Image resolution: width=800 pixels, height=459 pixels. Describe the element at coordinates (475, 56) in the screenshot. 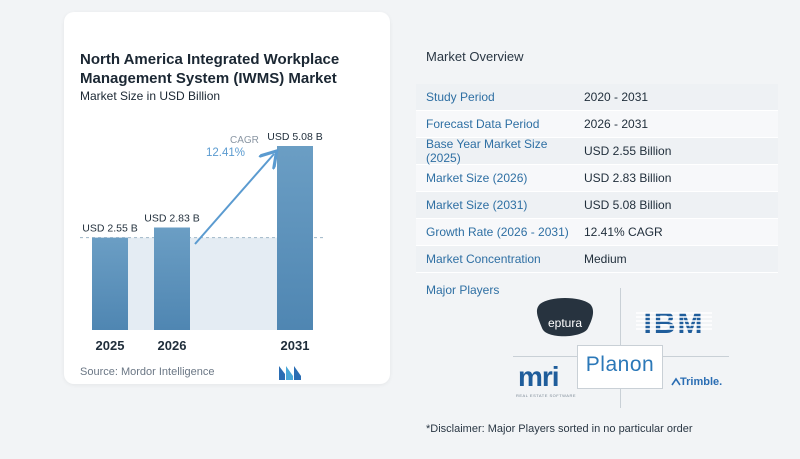

I see `overview-title: Market Overview` at that location.